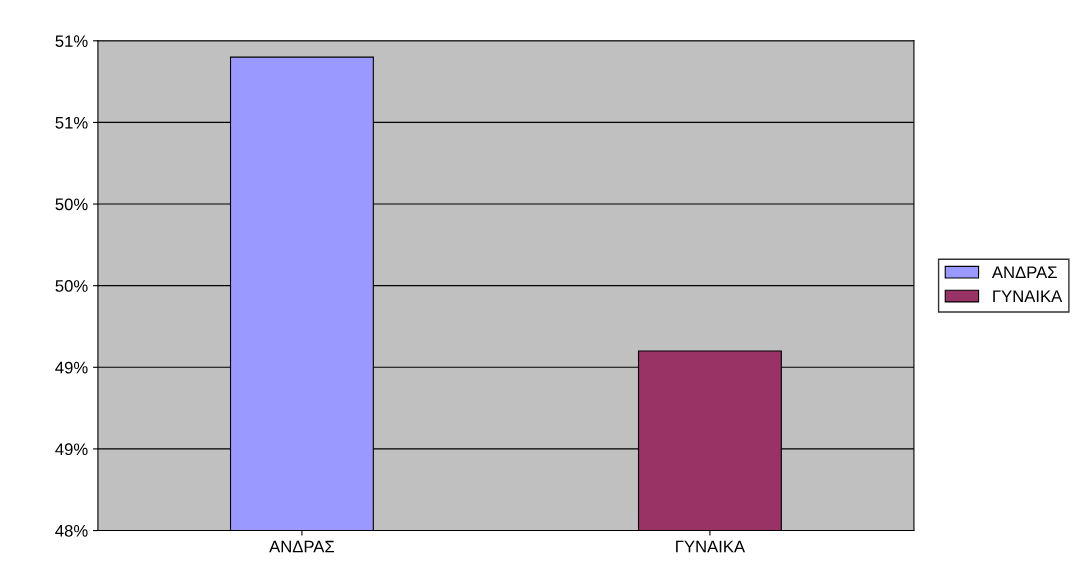 Image resolution: width=1088 pixels, height=583 pixels. I want to click on legend-label: ΓΥΝΑΙΚΑ, so click(1028, 296).